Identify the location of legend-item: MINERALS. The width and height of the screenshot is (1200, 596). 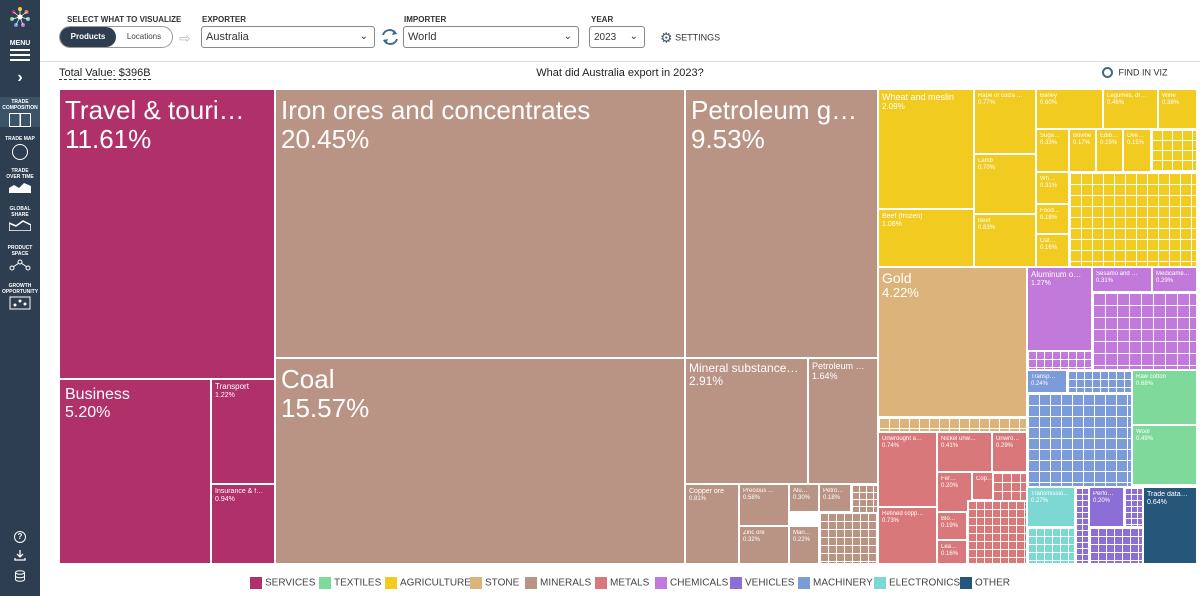
(558, 584).